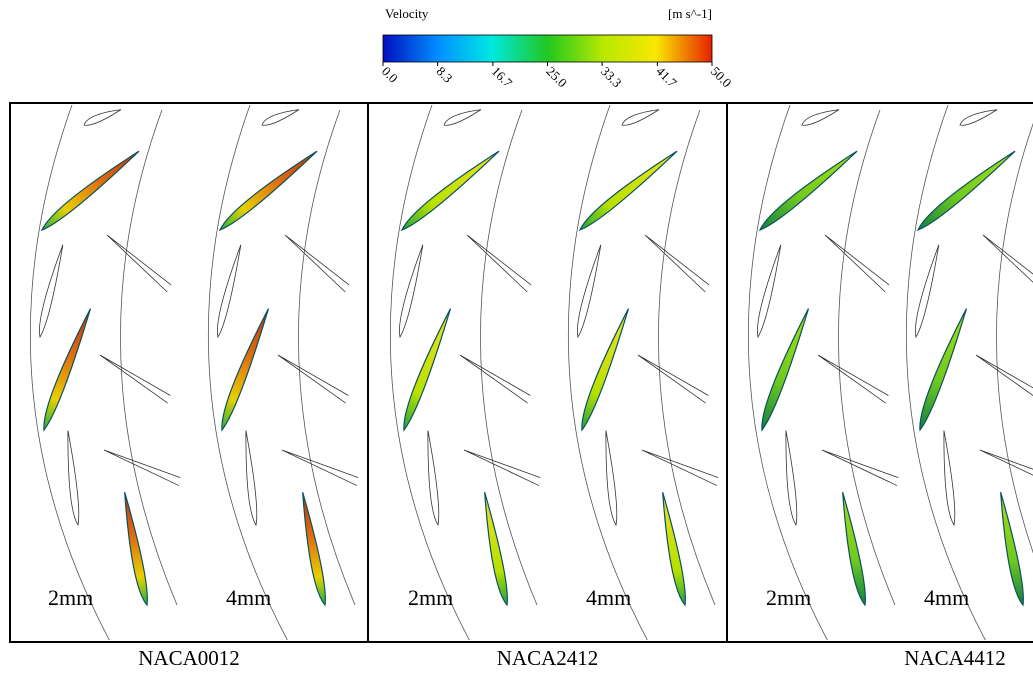  Describe the element at coordinates (407, 13) in the screenshot. I see `colorbar-title: Velocity` at that location.